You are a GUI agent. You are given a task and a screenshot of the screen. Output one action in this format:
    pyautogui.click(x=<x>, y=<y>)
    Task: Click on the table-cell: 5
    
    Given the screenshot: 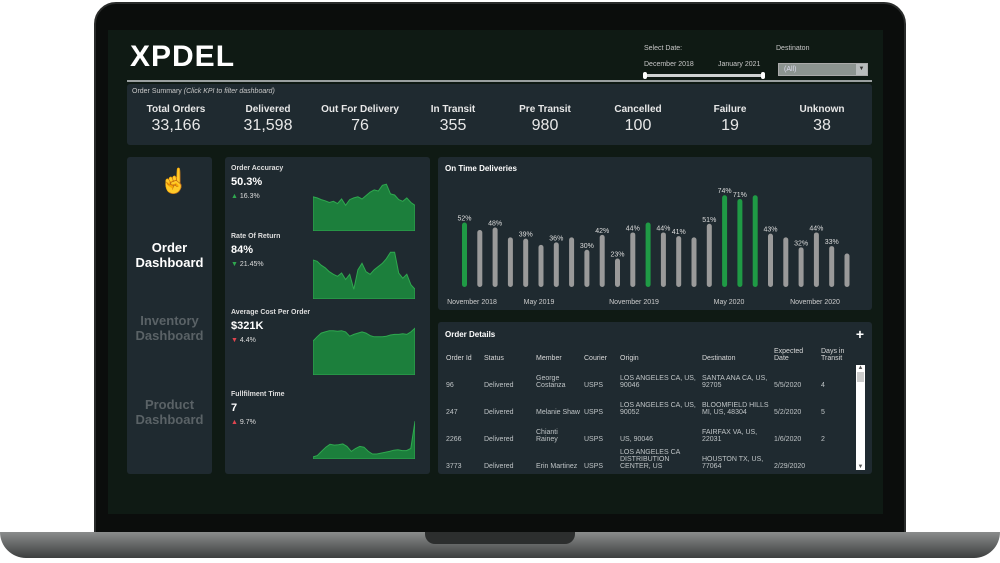 What is the action you would take?
    pyautogui.click(x=823, y=412)
    